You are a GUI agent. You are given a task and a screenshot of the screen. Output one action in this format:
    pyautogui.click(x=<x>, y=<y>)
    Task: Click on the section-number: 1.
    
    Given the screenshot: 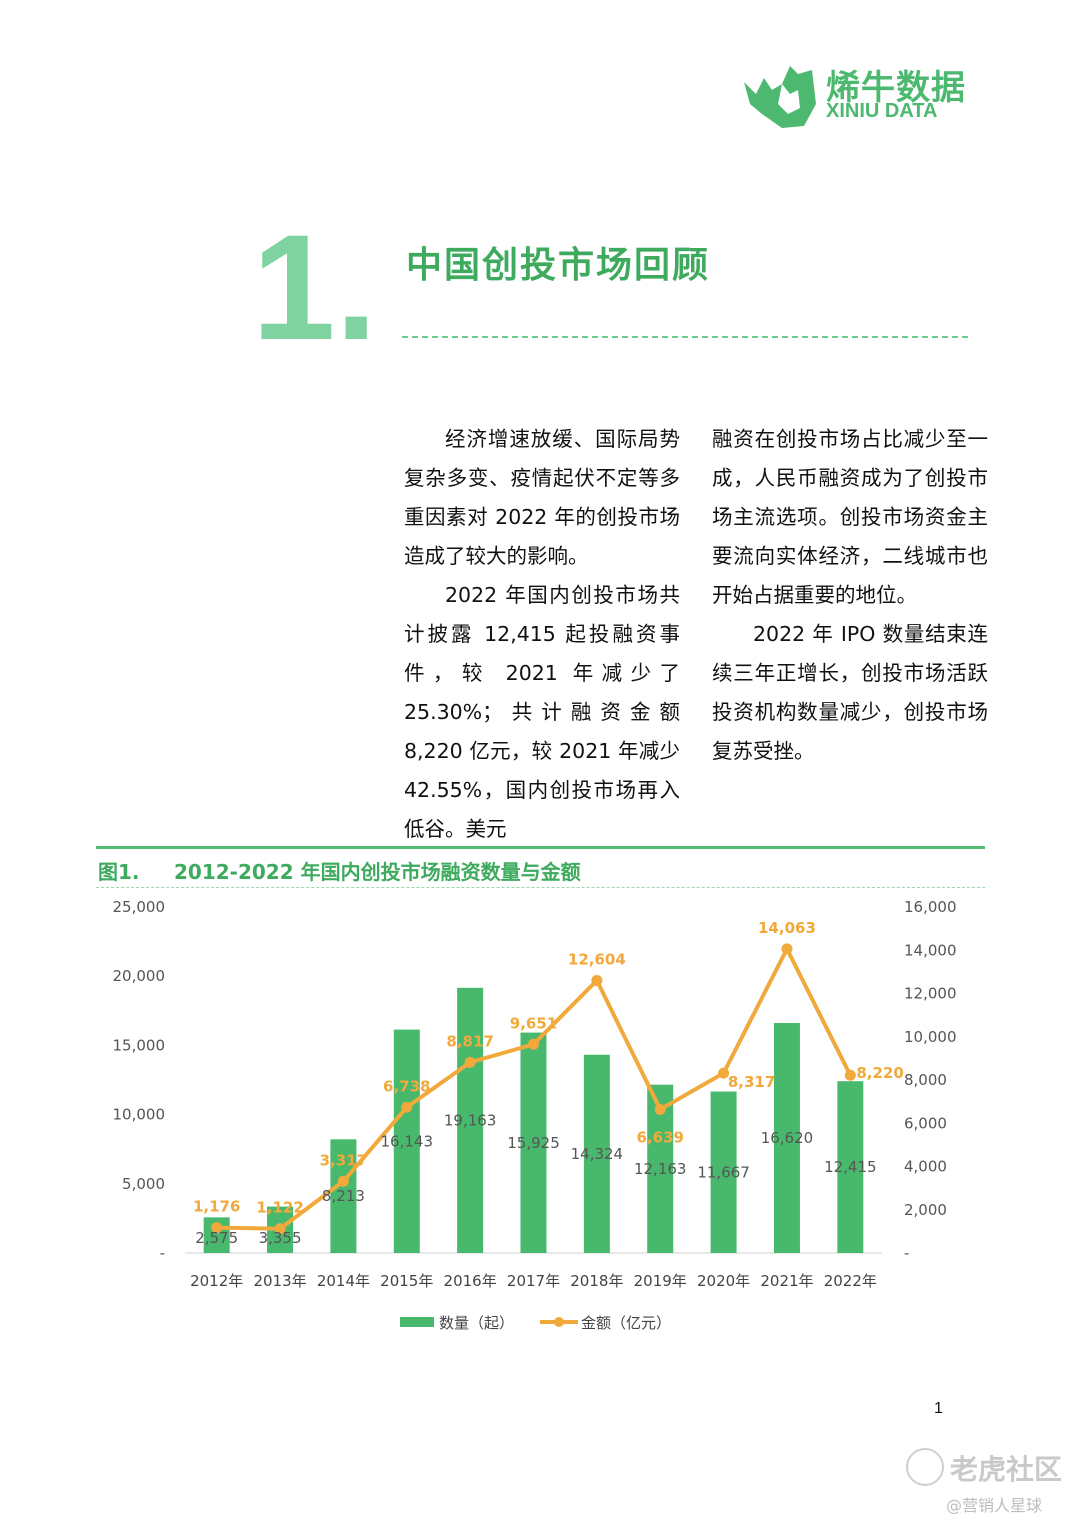 What is the action you would take?
    pyautogui.click(x=315, y=287)
    